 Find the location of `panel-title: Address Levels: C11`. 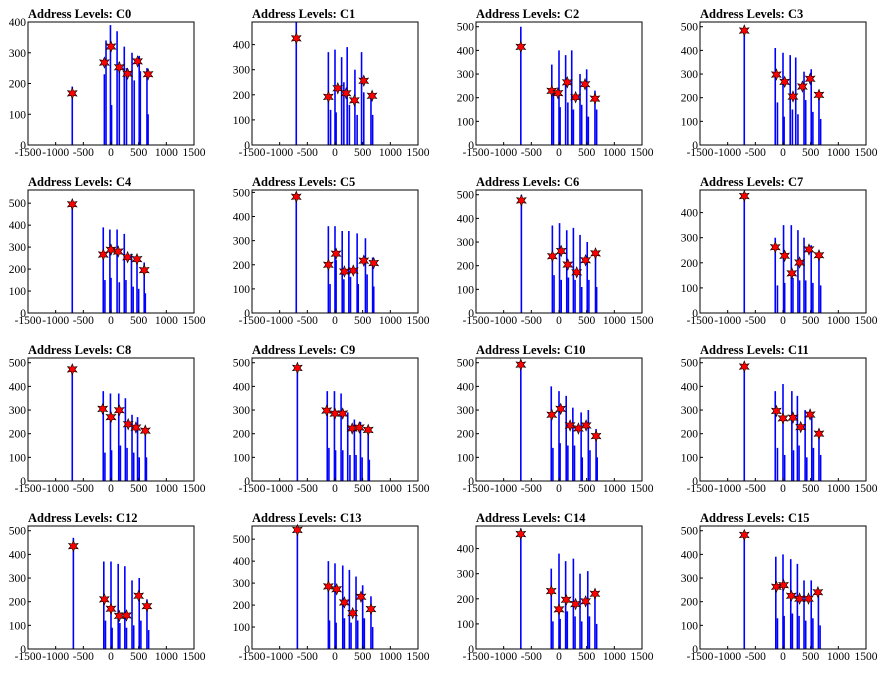

panel-title: Address Levels: C11 is located at coordinates (754, 350).